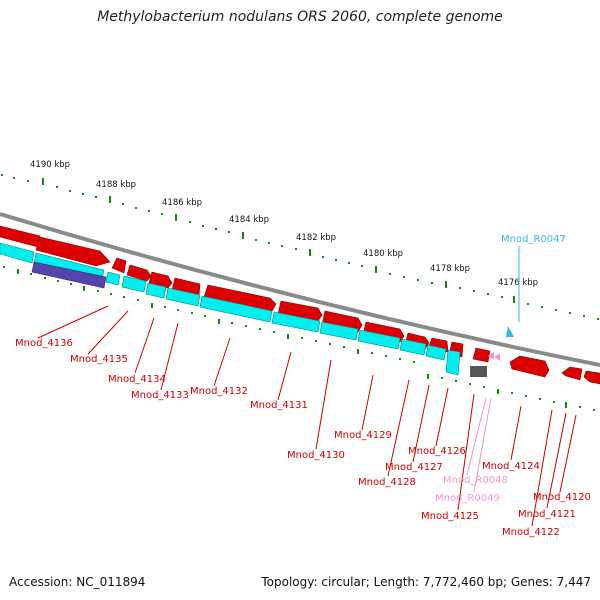  What do you see at coordinates (511, 466) in the screenshot?
I see `gene-label-4124: Mnod_4124` at bounding box center [511, 466].